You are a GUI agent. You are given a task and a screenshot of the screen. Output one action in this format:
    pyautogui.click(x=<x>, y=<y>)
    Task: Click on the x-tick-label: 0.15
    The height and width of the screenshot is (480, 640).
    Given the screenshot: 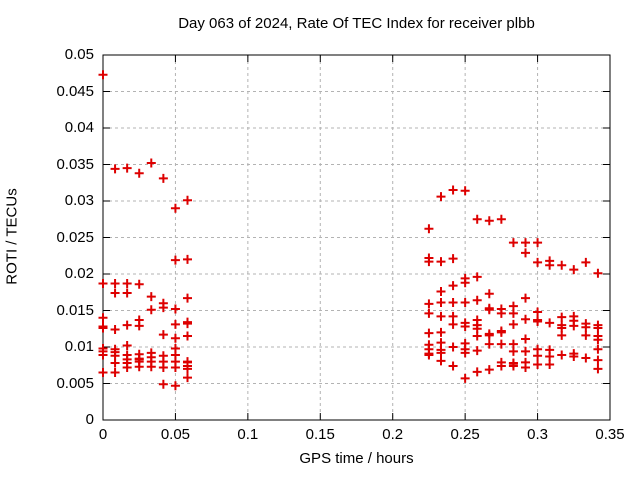 What is the action you would take?
    pyautogui.click(x=320, y=434)
    